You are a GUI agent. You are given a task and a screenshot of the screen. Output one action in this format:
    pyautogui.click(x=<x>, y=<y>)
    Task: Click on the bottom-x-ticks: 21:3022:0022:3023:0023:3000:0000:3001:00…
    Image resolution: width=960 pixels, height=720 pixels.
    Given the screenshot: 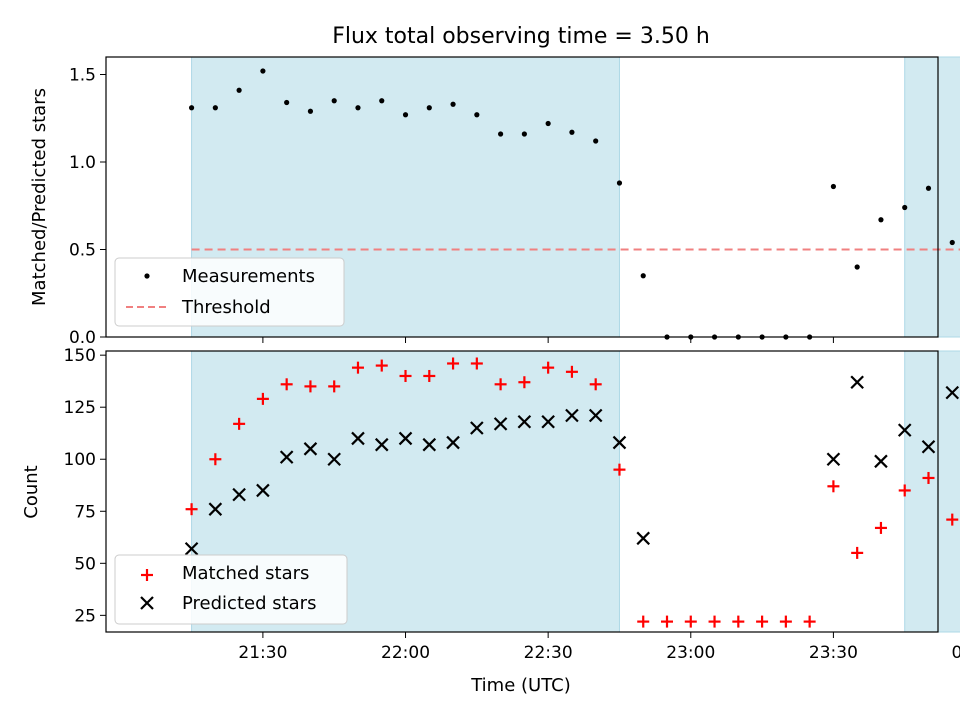 What is the action you would take?
    pyautogui.click(x=599, y=647)
    